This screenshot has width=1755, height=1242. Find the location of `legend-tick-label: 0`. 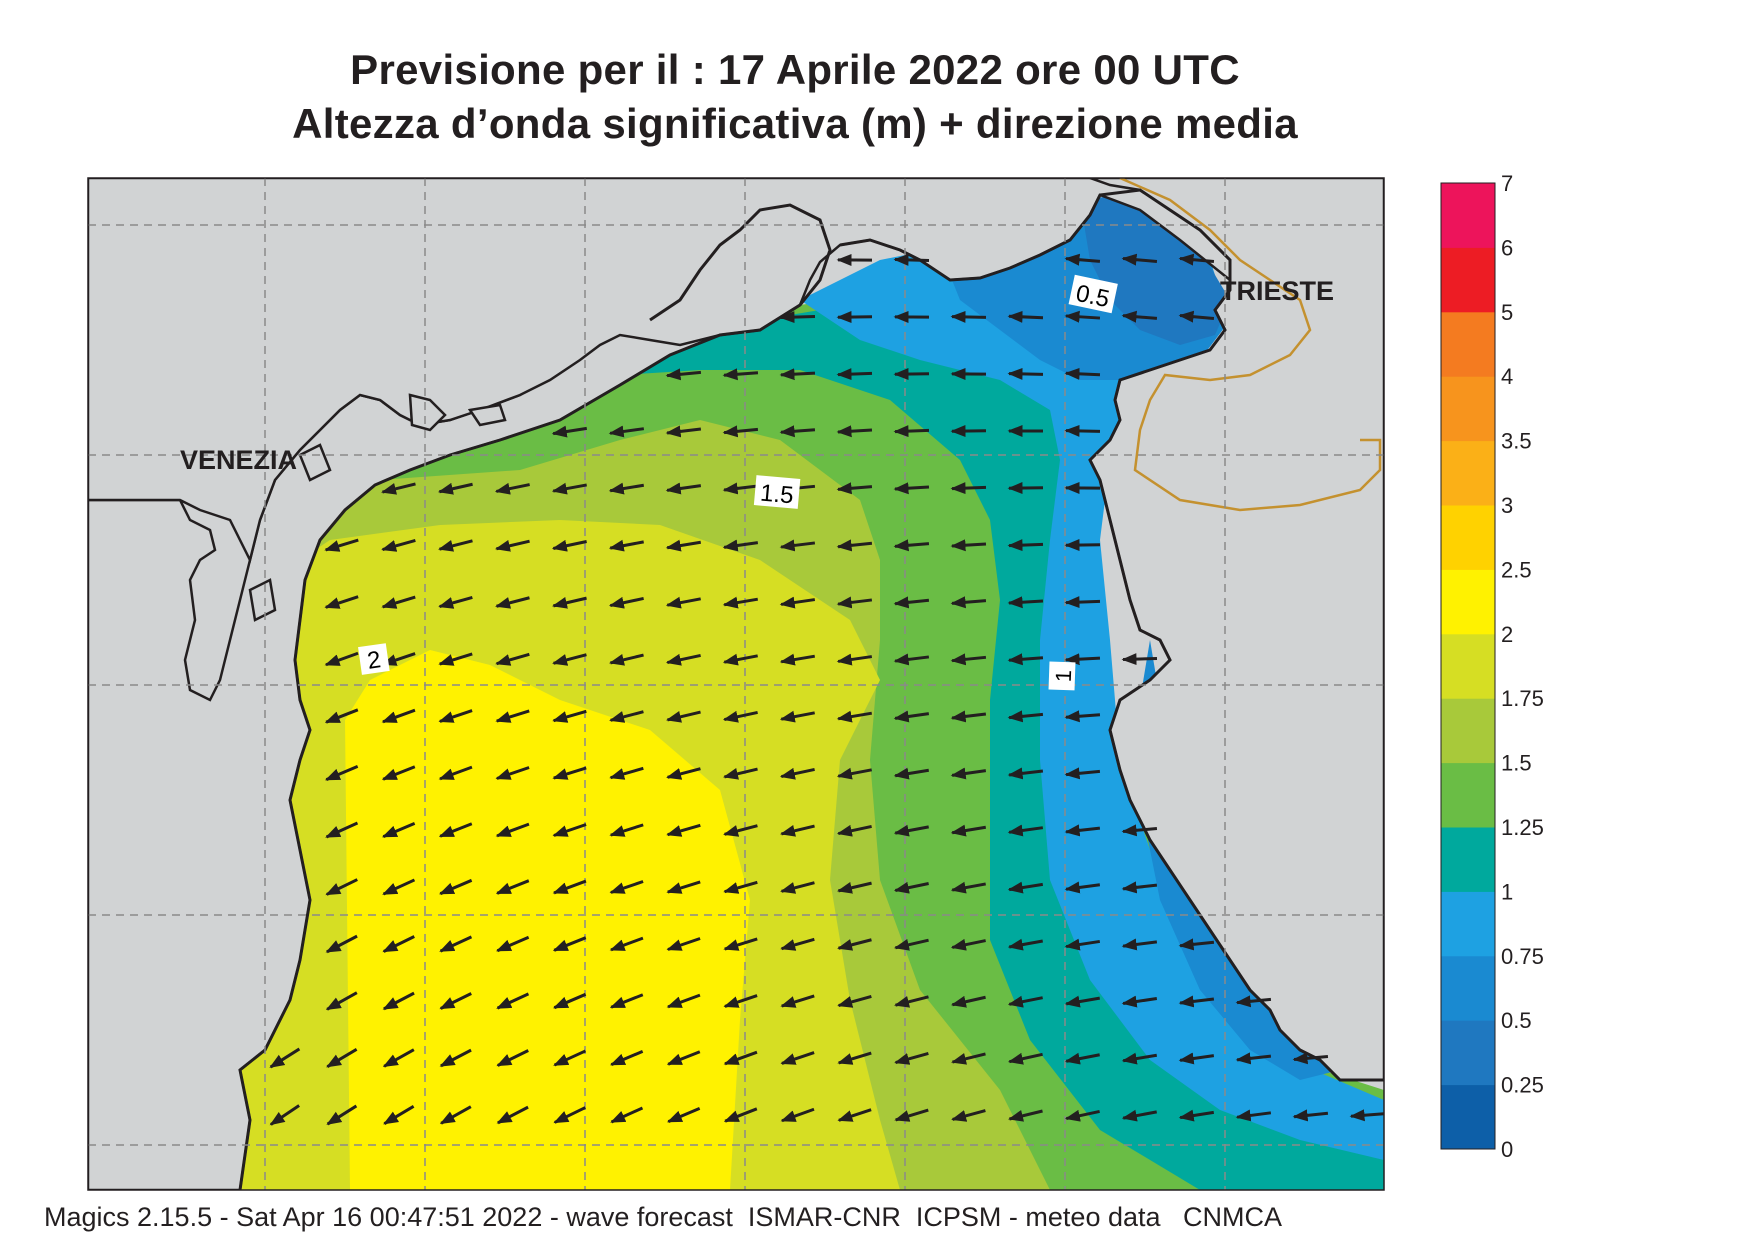

legend-tick-label: 0 is located at coordinates (1507, 1149).